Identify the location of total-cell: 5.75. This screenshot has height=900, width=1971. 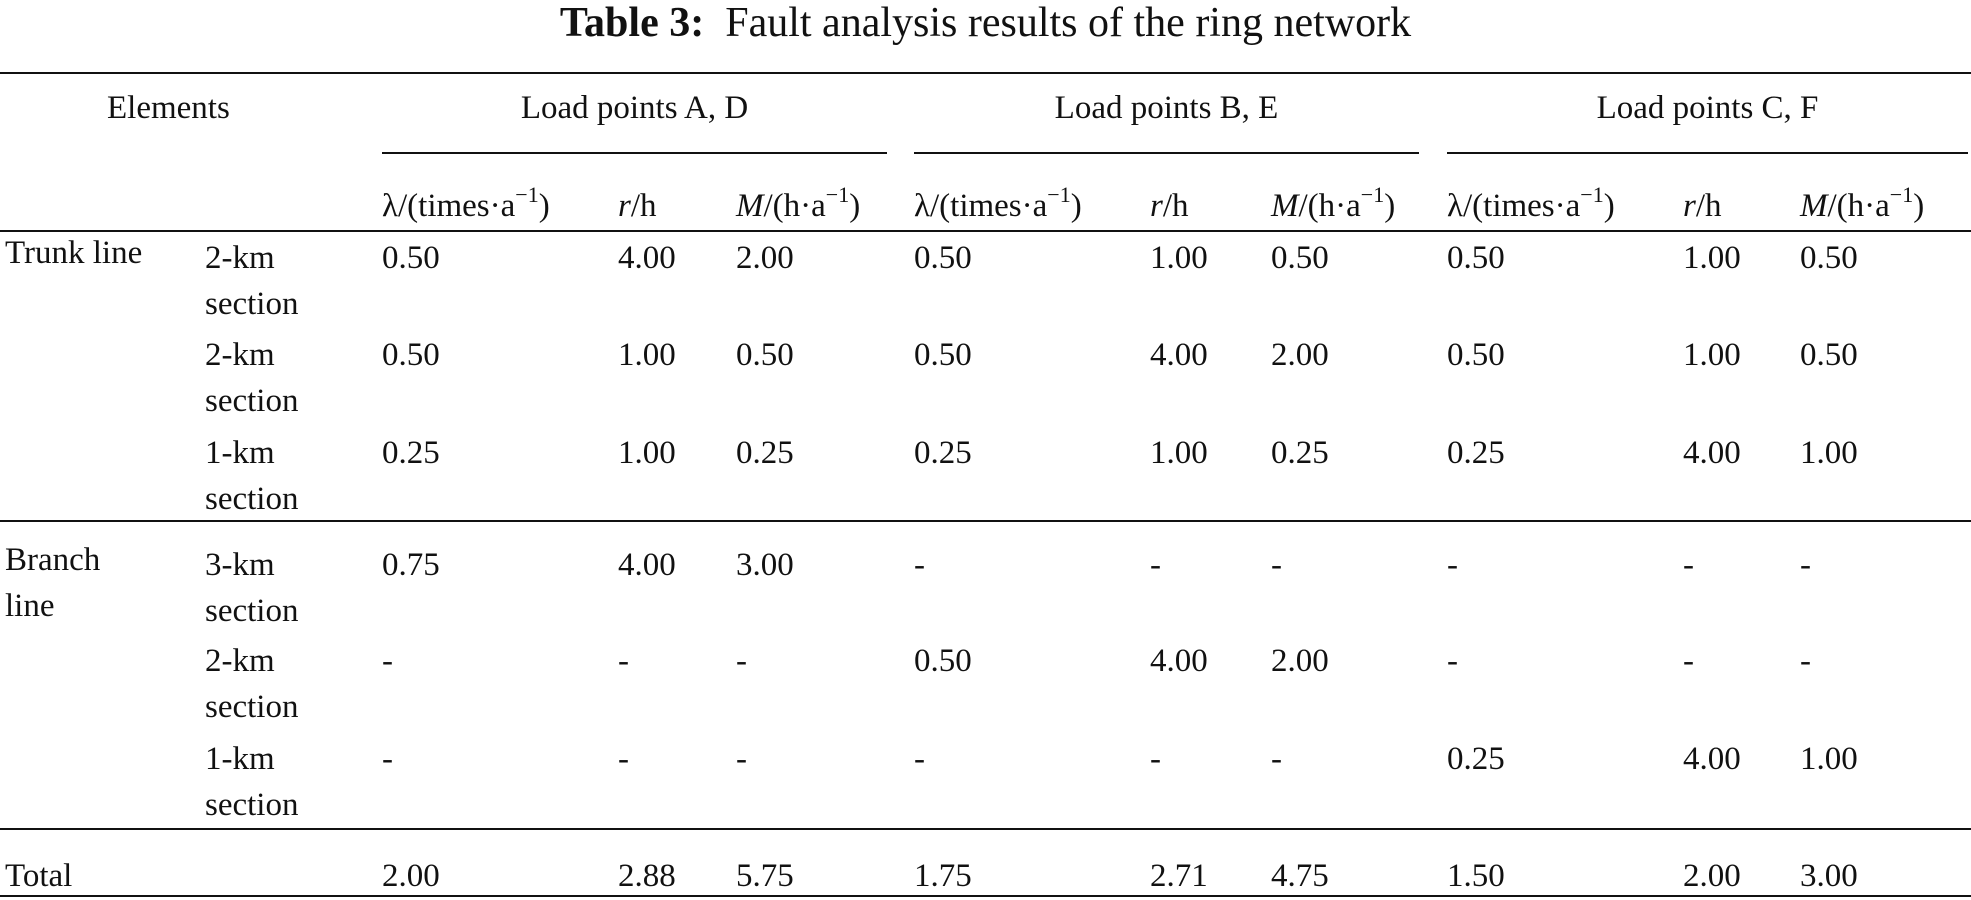
(765, 876).